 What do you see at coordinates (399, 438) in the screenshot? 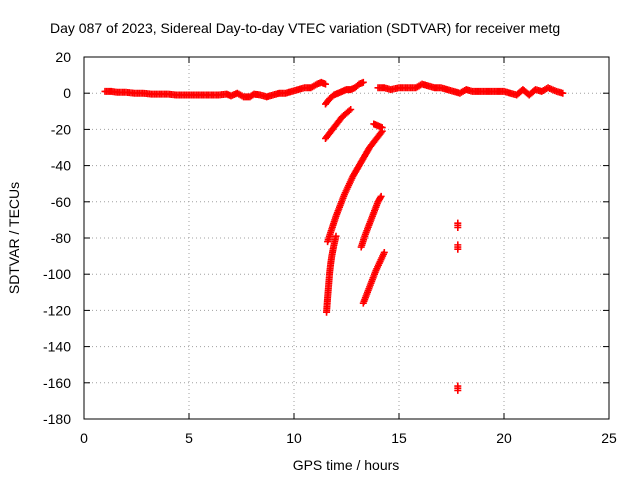
I see `x-tick-label: 15` at bounding box center [399, 438].